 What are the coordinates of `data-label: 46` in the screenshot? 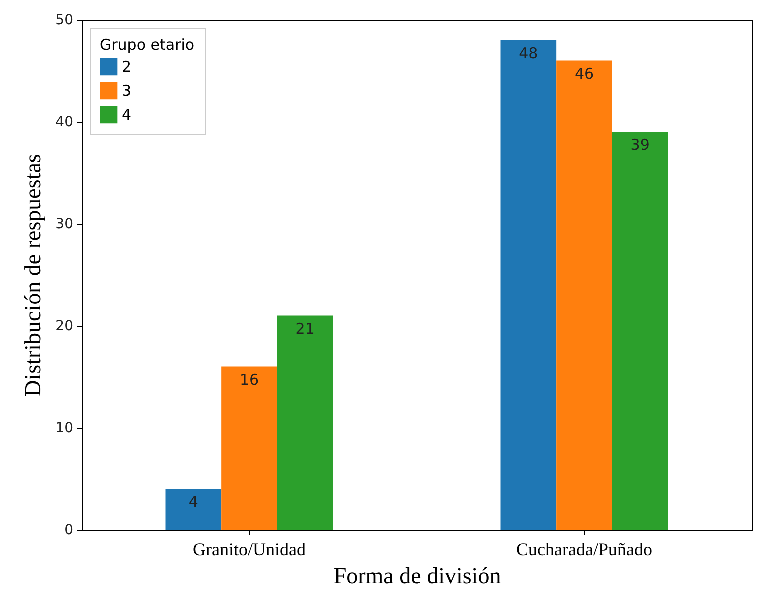 It's located at (584, 73).